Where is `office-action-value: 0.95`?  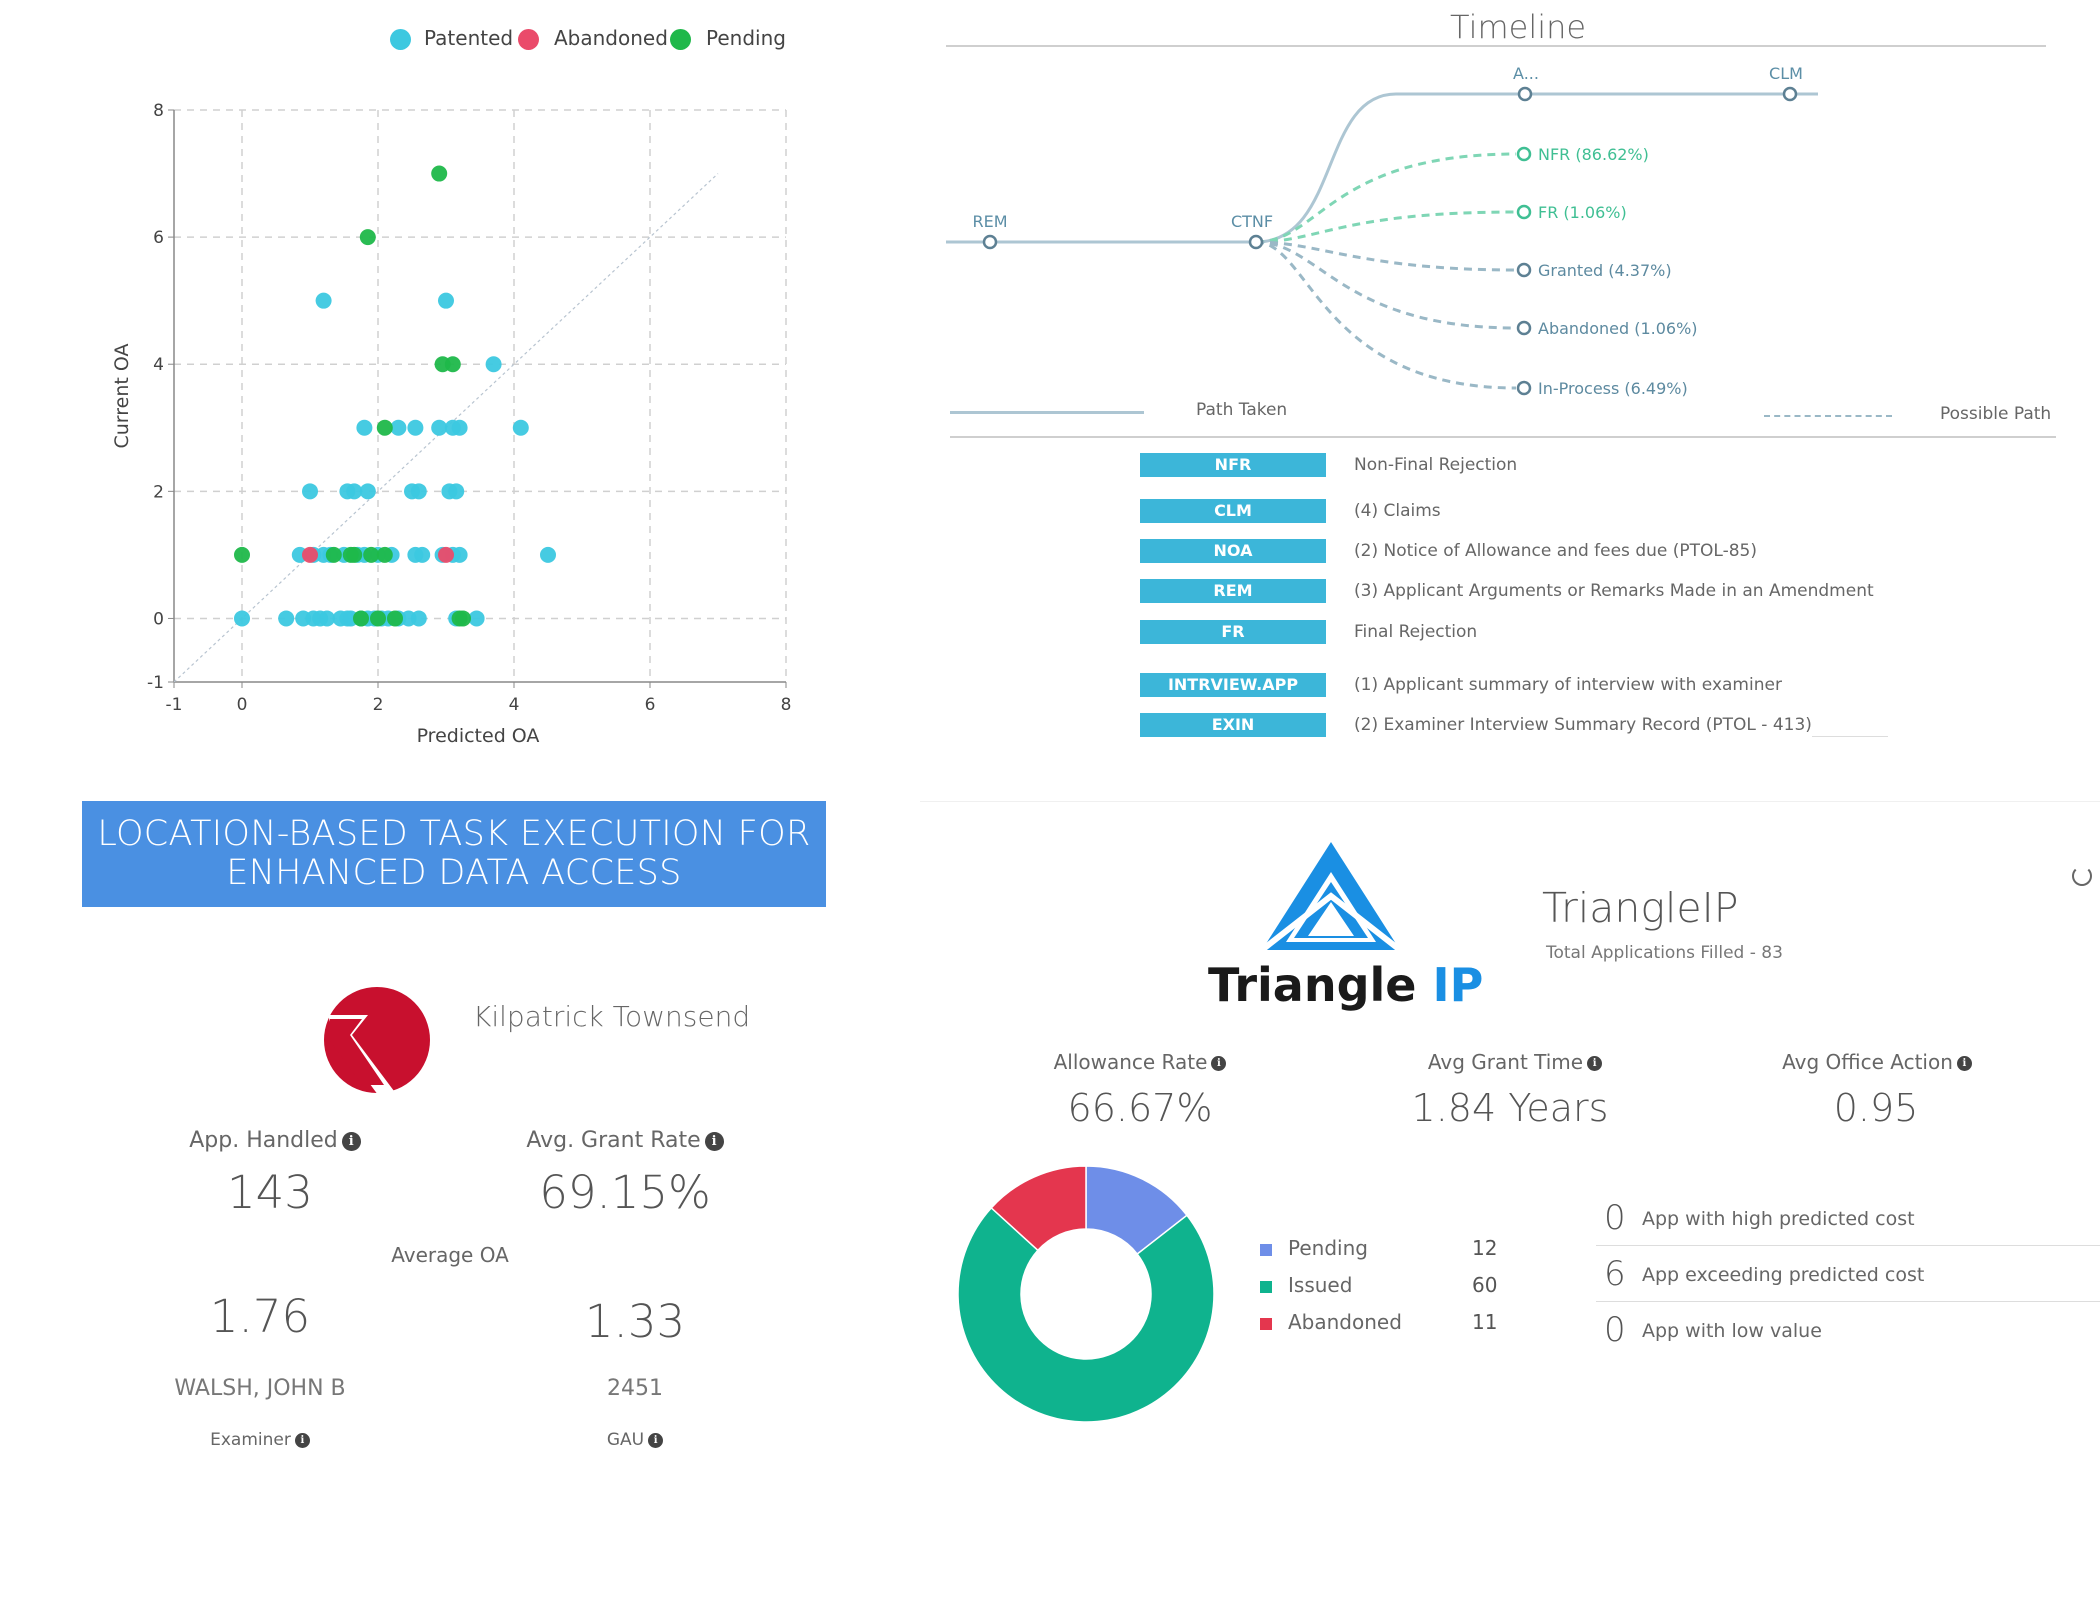 office-action-value: 0.95 is located at coordinates (1876, 1108).